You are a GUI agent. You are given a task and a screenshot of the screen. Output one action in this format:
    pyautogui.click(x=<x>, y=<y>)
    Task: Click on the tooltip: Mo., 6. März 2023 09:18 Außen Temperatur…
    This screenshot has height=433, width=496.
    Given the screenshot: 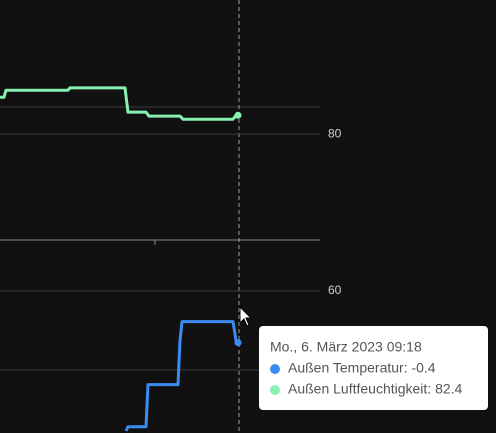 What is the action you would take?
    pyautogui.click(x=373, y=368)
    